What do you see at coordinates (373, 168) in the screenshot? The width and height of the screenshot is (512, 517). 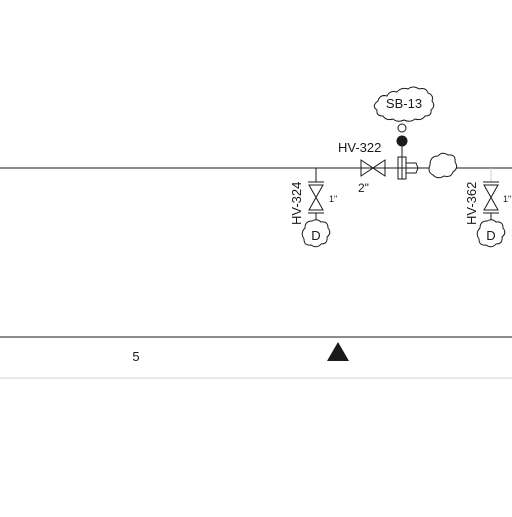 I see `hv-322-gate-valve-icon` at bounding box center [373, 168].